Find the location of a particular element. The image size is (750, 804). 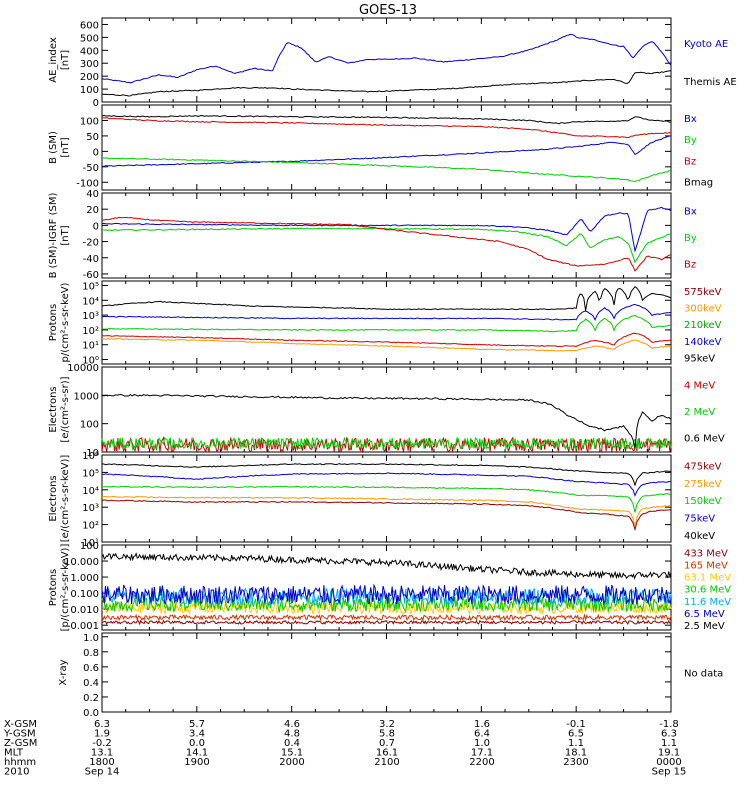

series-line-63-1-mev is located at coordinates (386, 608).